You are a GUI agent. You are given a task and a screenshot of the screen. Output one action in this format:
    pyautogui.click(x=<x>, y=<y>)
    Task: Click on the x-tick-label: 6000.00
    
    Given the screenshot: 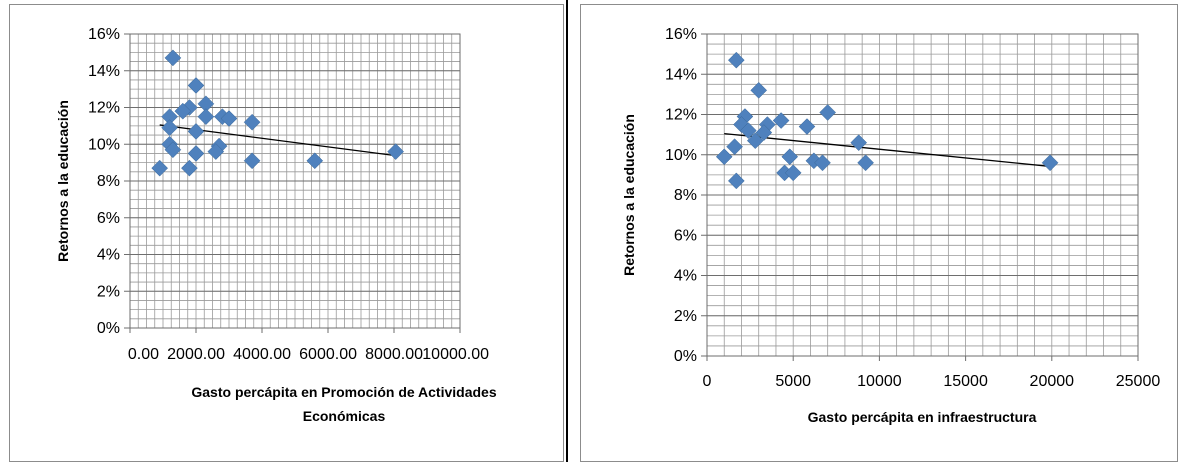 What is the action you would take?
    pyautogui.click(x=328, y=354)
    